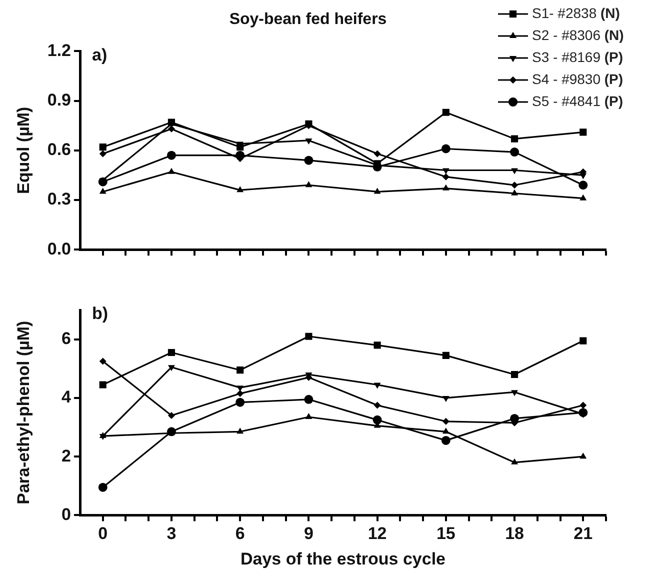 This screenshot has height=578, width=664. I want to click on legend-label: S2 - #8306 (N), so click(578, 34).